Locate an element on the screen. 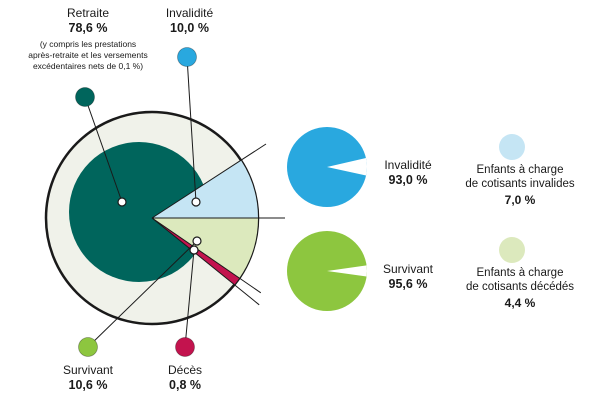 The width and height of the screenshot is (605, 410). connector-deces is located at coordinates (189, 298).